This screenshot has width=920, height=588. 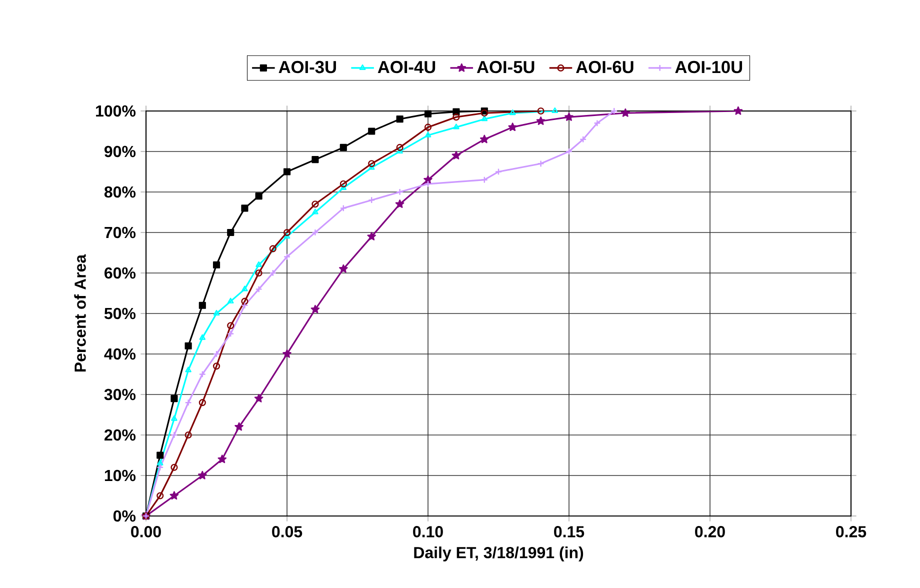 What do you see at coordinates (146, 532) in the screenshot?
I see `x-tick-label: 0.00` at bounding box center [146, 532].